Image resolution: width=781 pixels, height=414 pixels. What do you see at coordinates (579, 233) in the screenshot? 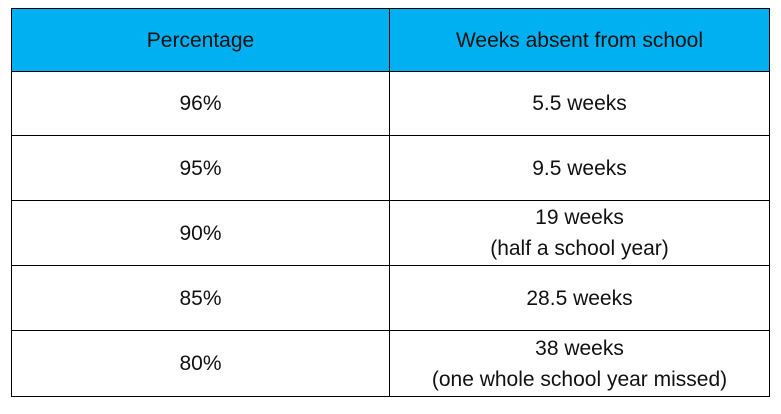
I see `weeks-cell: 19 weeks (half a school year)` at bounding box center [579, 233].